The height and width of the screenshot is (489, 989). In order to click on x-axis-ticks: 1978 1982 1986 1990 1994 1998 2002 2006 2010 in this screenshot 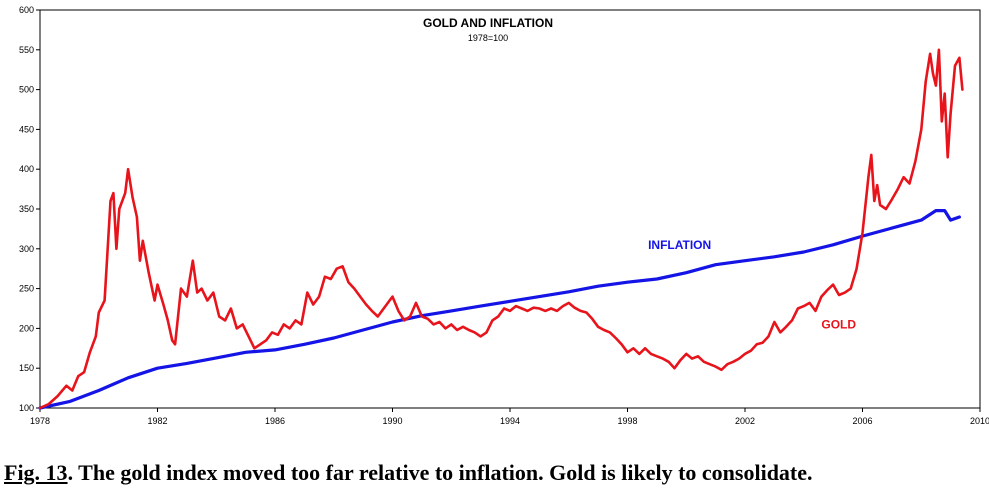, I will do `click(509, 417)`.